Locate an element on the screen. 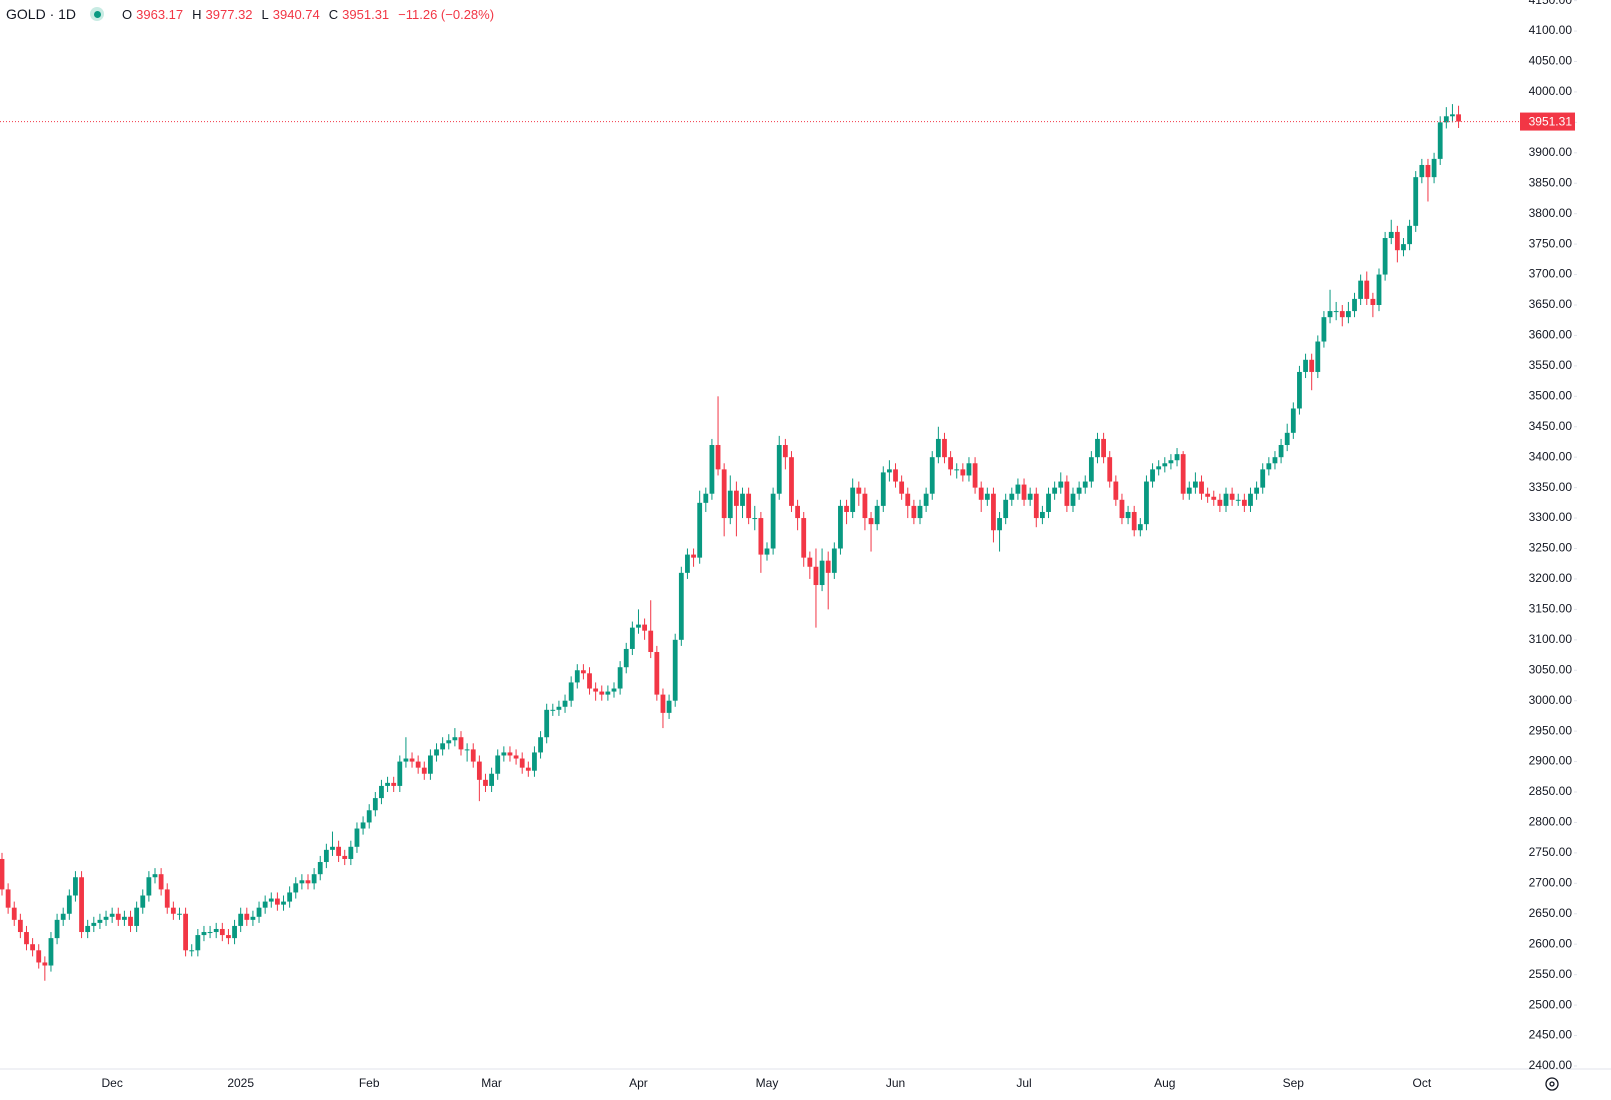  settings-gear is located at coordinates (1552, 1084).